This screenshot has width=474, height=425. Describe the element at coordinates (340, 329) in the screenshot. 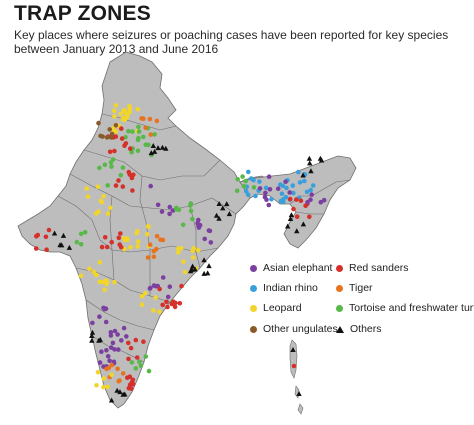

I see `others-triangle-icon` at that location.